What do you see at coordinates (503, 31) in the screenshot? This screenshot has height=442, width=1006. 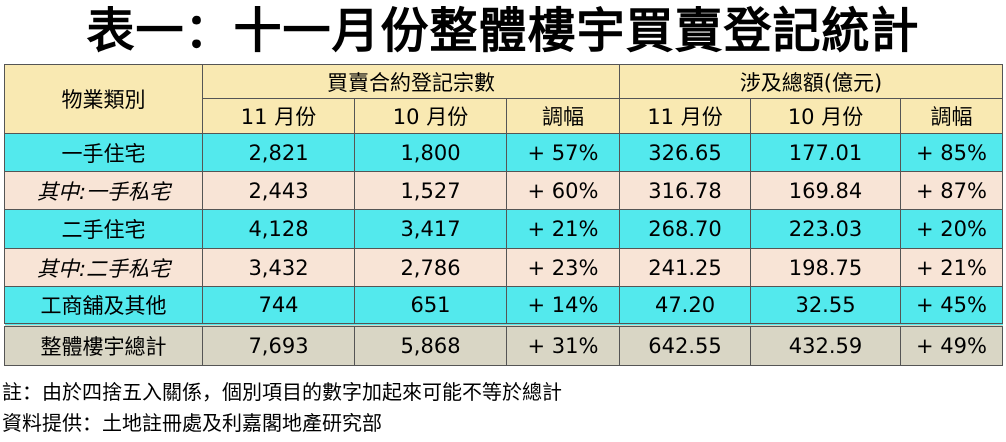 I see `page-title: 表一：十一月份整體樓宇買賣登記統計` at bounding box center [503, 31].